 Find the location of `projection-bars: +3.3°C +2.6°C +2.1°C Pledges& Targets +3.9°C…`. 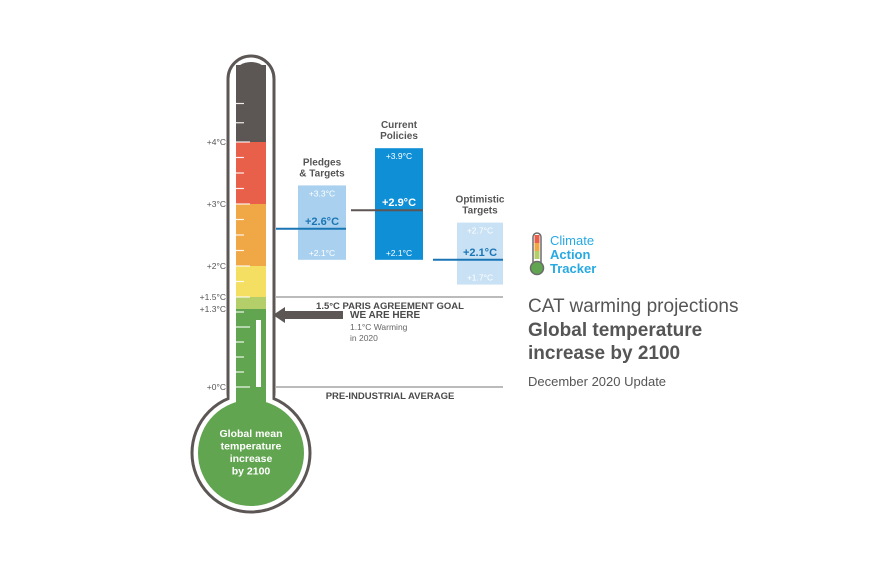

projection-bars: +3.3°C +2.6°C +2.1°C Pledges& Targets +3.9°C… is located at coordinates (390, 202).